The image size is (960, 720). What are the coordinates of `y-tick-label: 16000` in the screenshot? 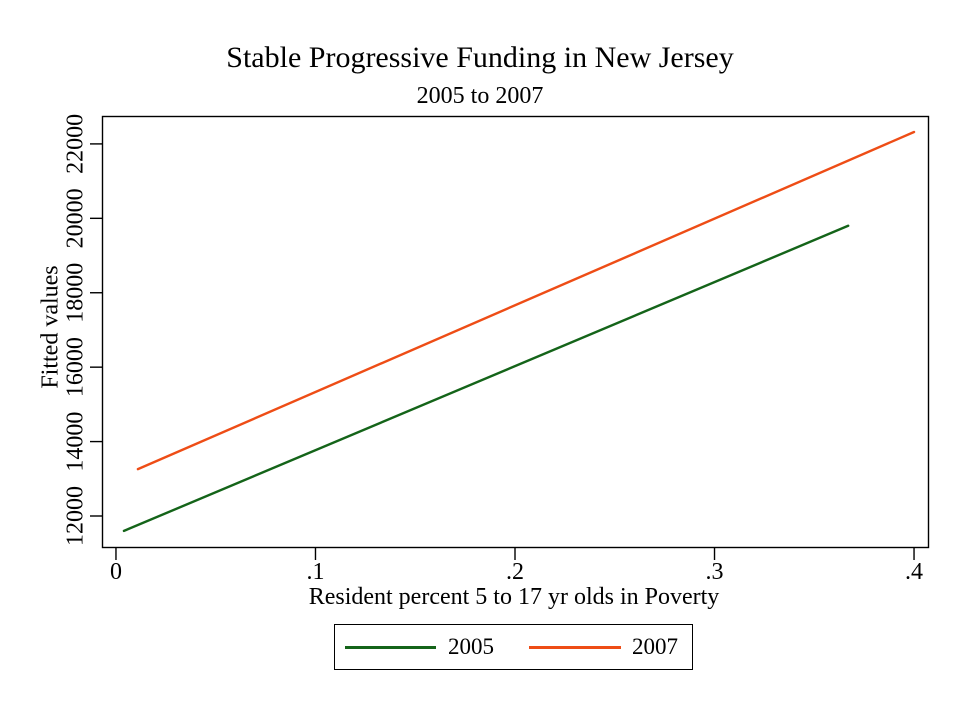 It's located at (76, 367).